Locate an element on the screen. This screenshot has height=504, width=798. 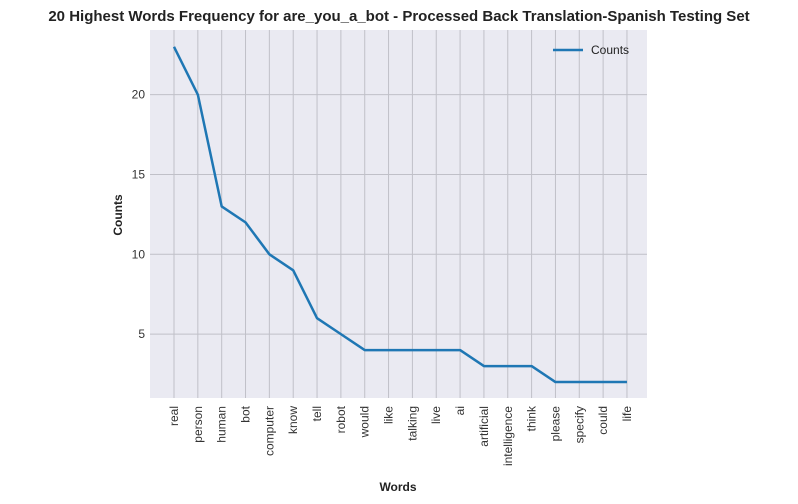
x-tick-label: specify is located at coordinates (579, 424).